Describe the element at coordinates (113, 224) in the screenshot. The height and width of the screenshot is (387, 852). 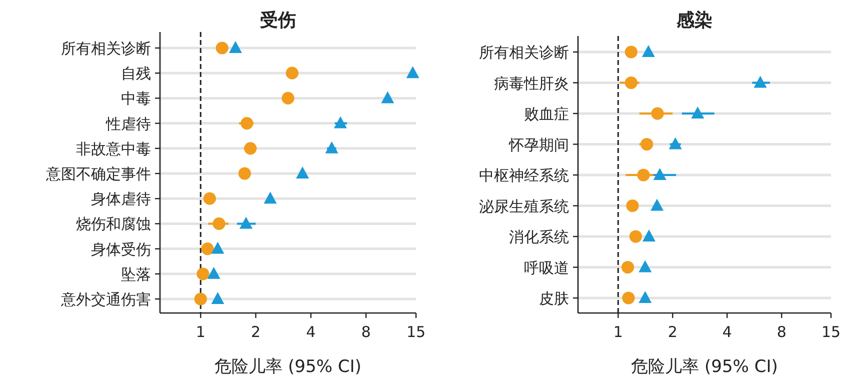
I see `y-tick-label: 烧伤和腐蚀` at that location.